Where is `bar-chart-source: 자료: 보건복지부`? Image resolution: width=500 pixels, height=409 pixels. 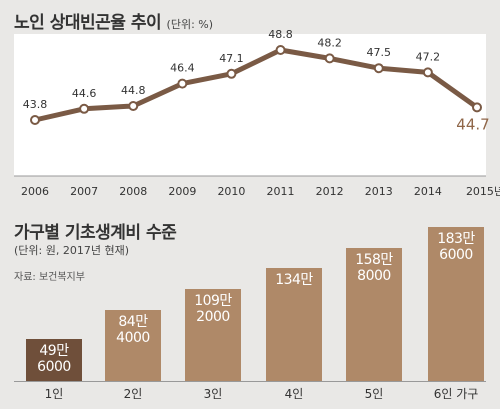
bar-chart-source: 자료: 보건복지부 is located at coordinates (49, 277).